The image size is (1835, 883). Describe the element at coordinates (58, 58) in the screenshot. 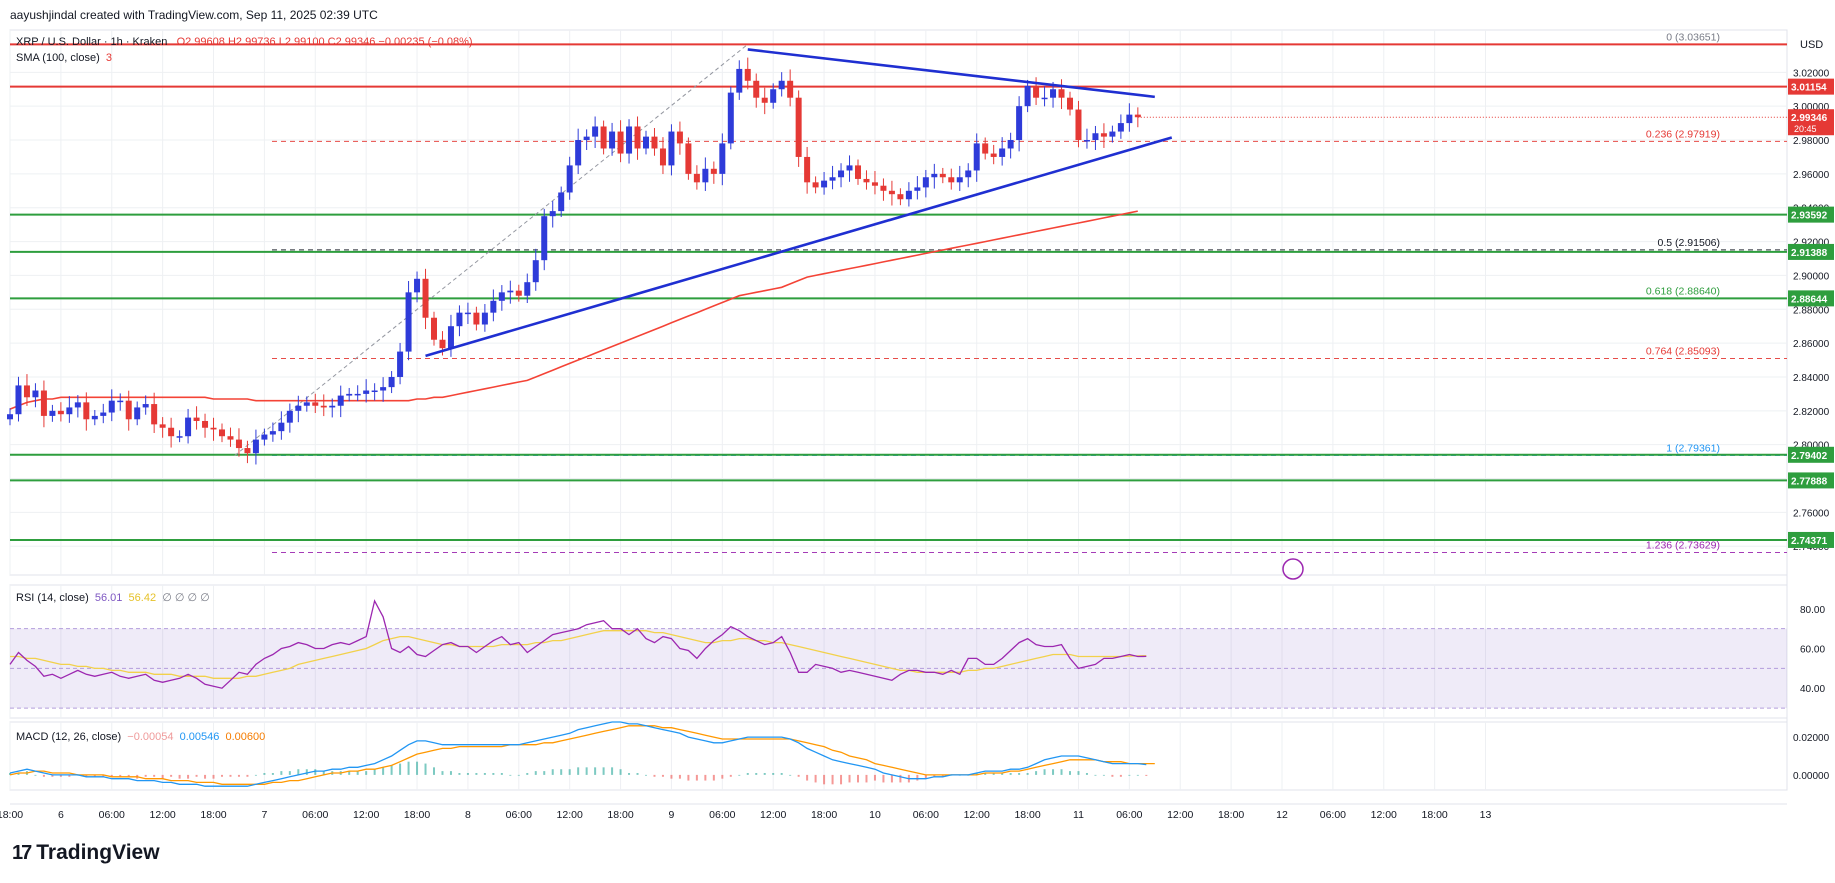

I see `sma-label: SMA (100, close)` at that location.